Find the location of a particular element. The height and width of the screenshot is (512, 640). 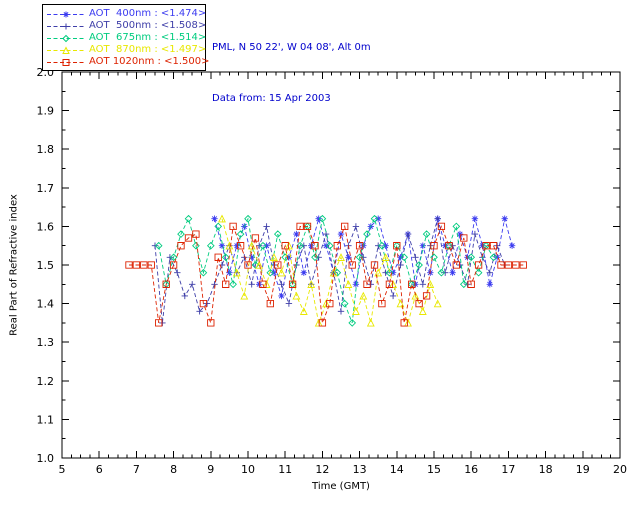

series-symbols-870nm is located at coordinates (330, 270).